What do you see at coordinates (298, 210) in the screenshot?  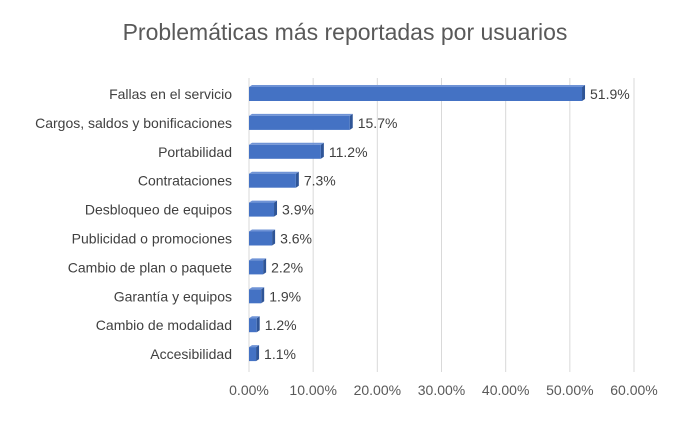 I see `value-label: 3.9%` at bounding box center [298, 210].